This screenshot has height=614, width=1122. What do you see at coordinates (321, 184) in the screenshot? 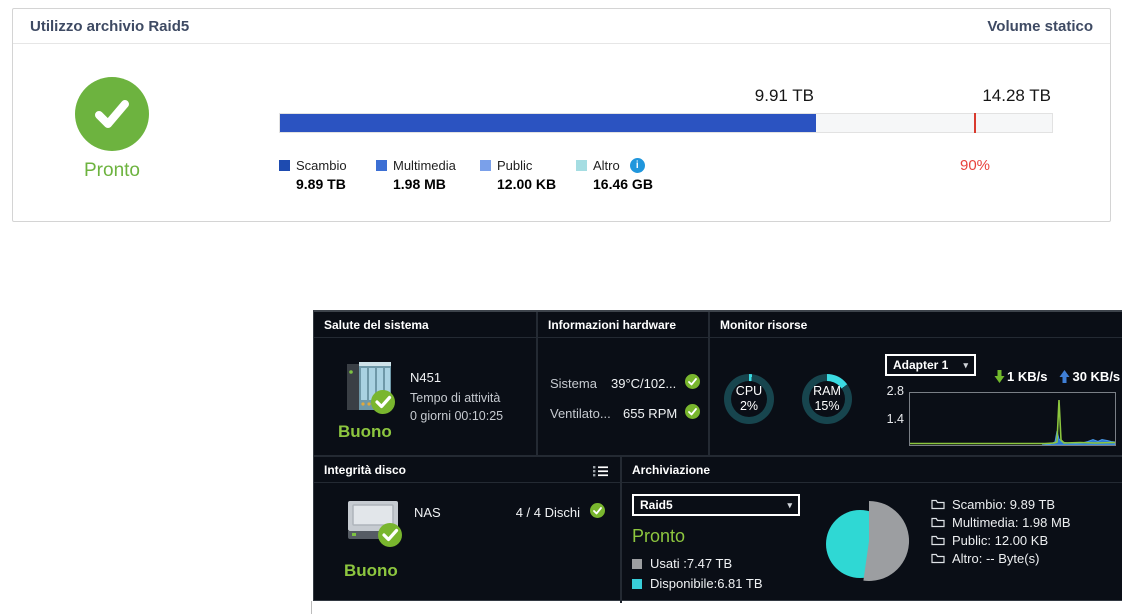
I see `legend-value: 9.89 TB` at bounding box center [321, 184].